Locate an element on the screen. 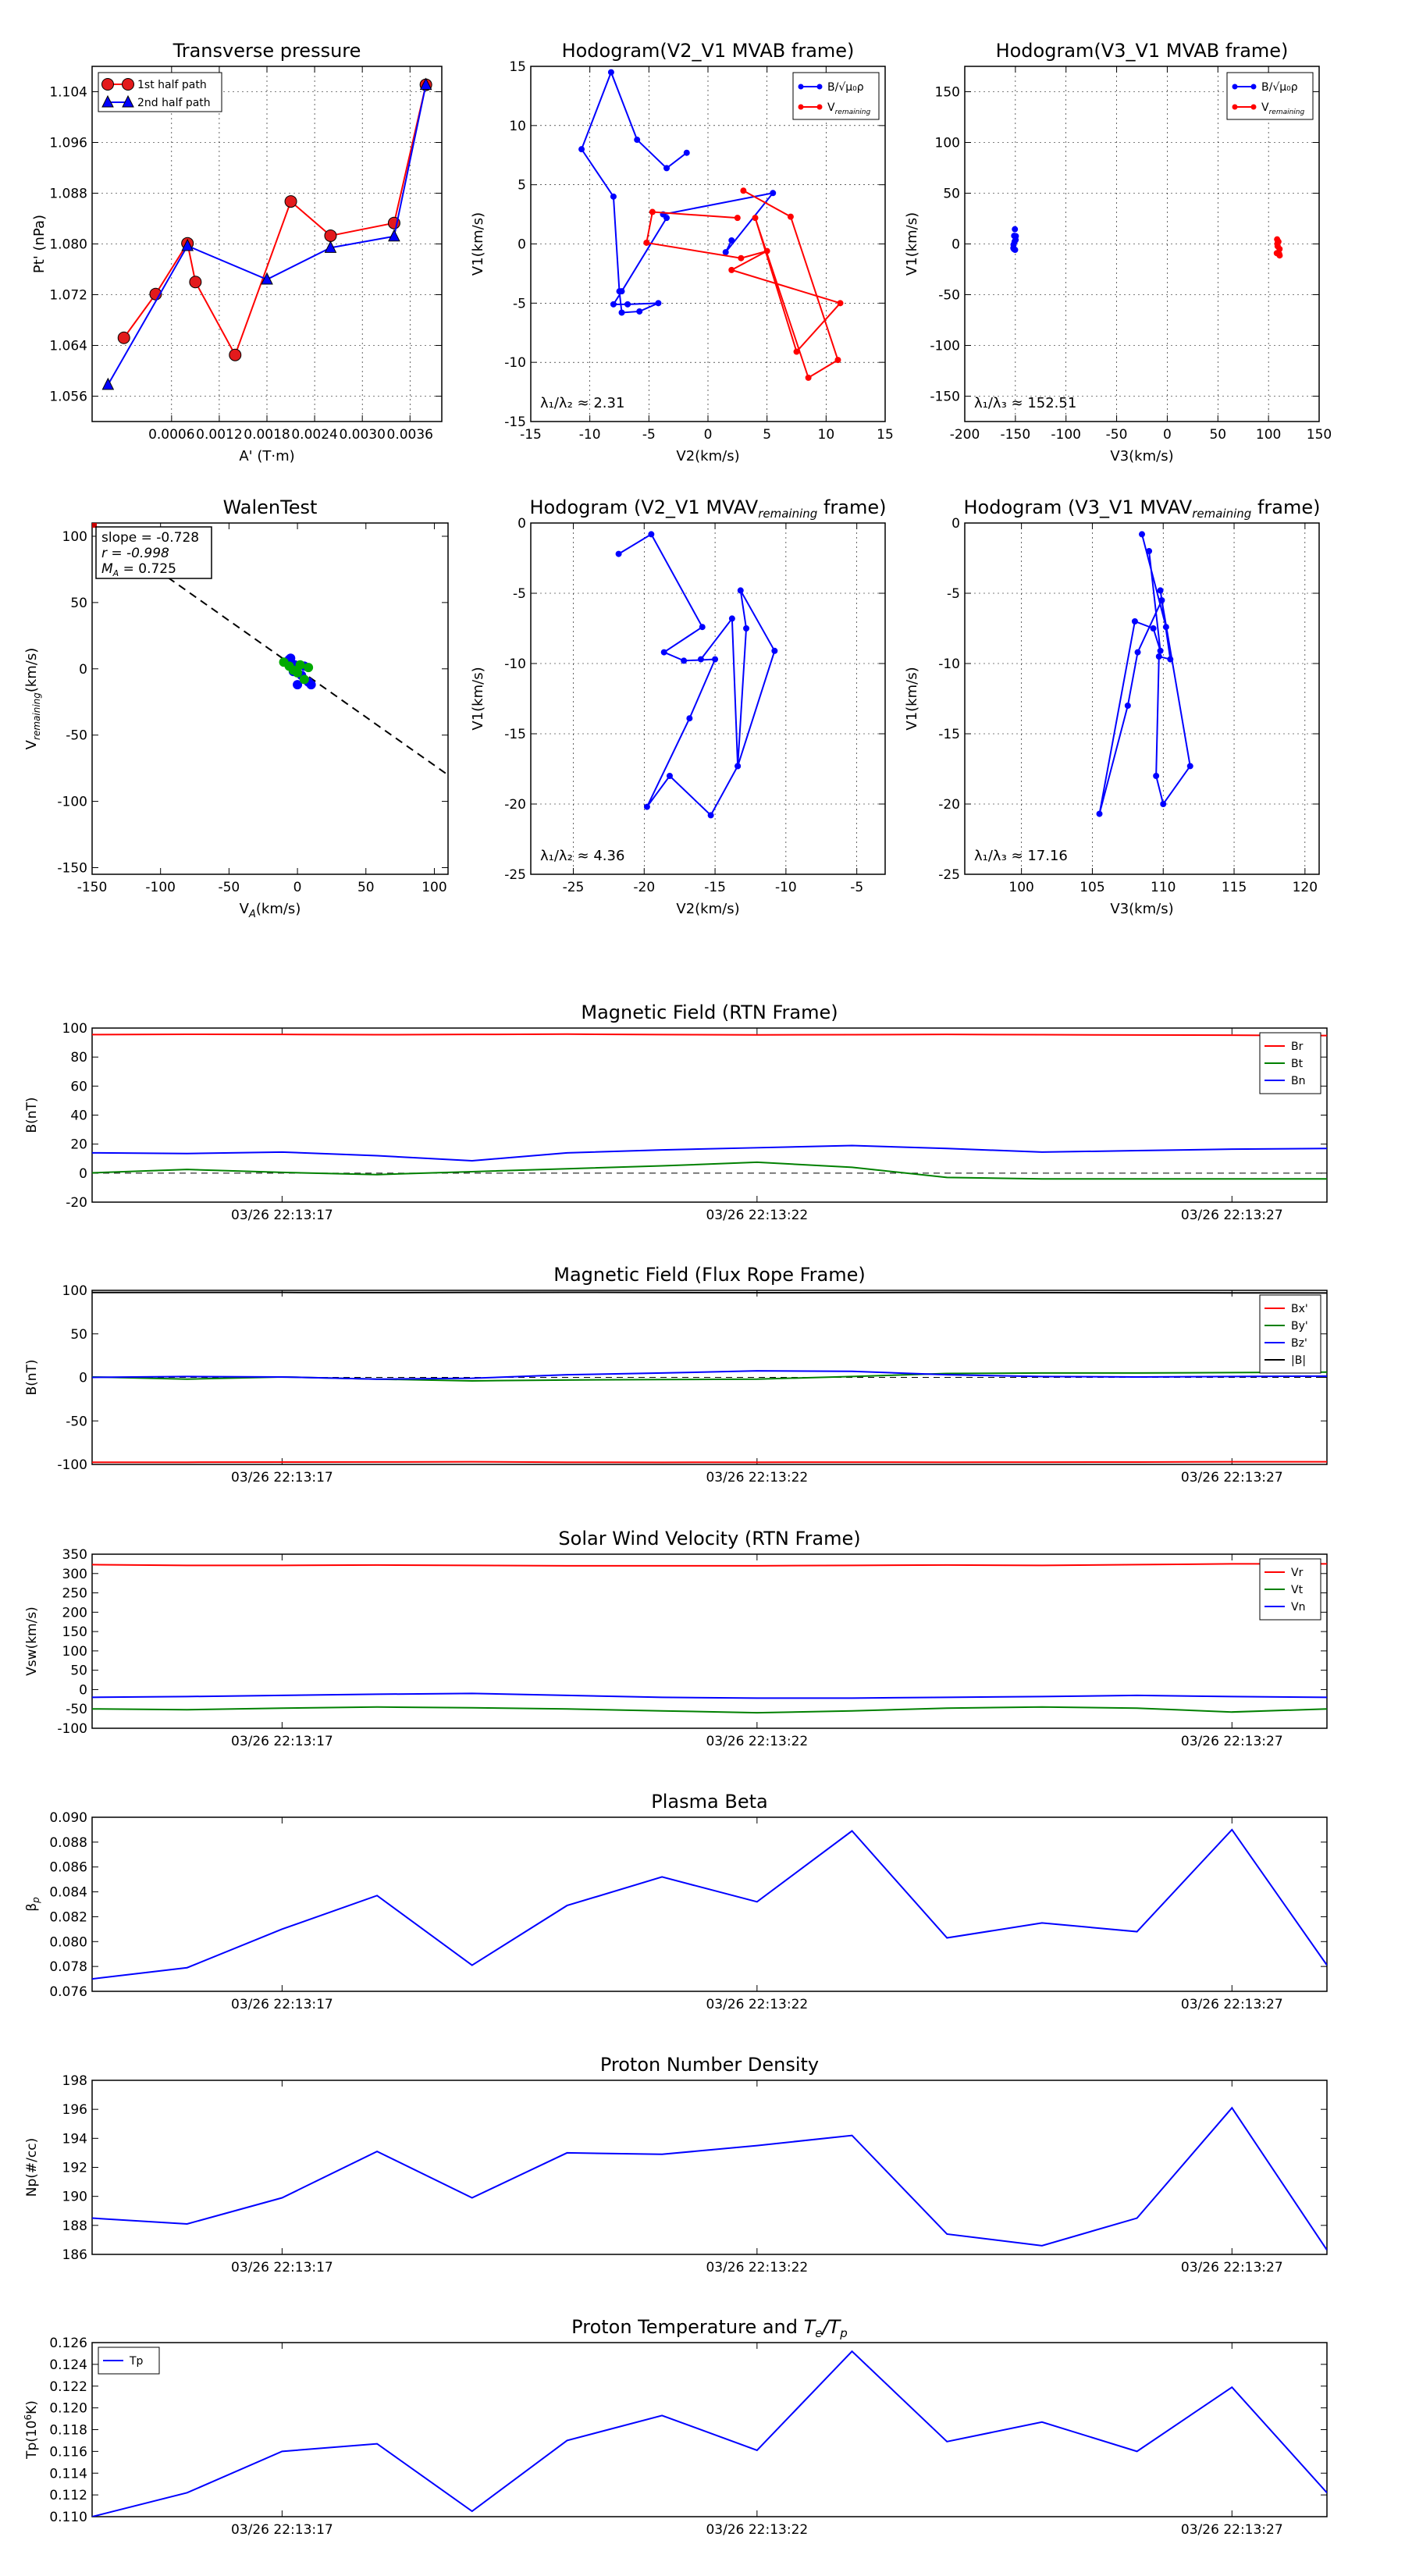 The width and height of the screenshot is (1405, 2576). y-tick-label: 0.084 is located at coordinates (68, 1893).